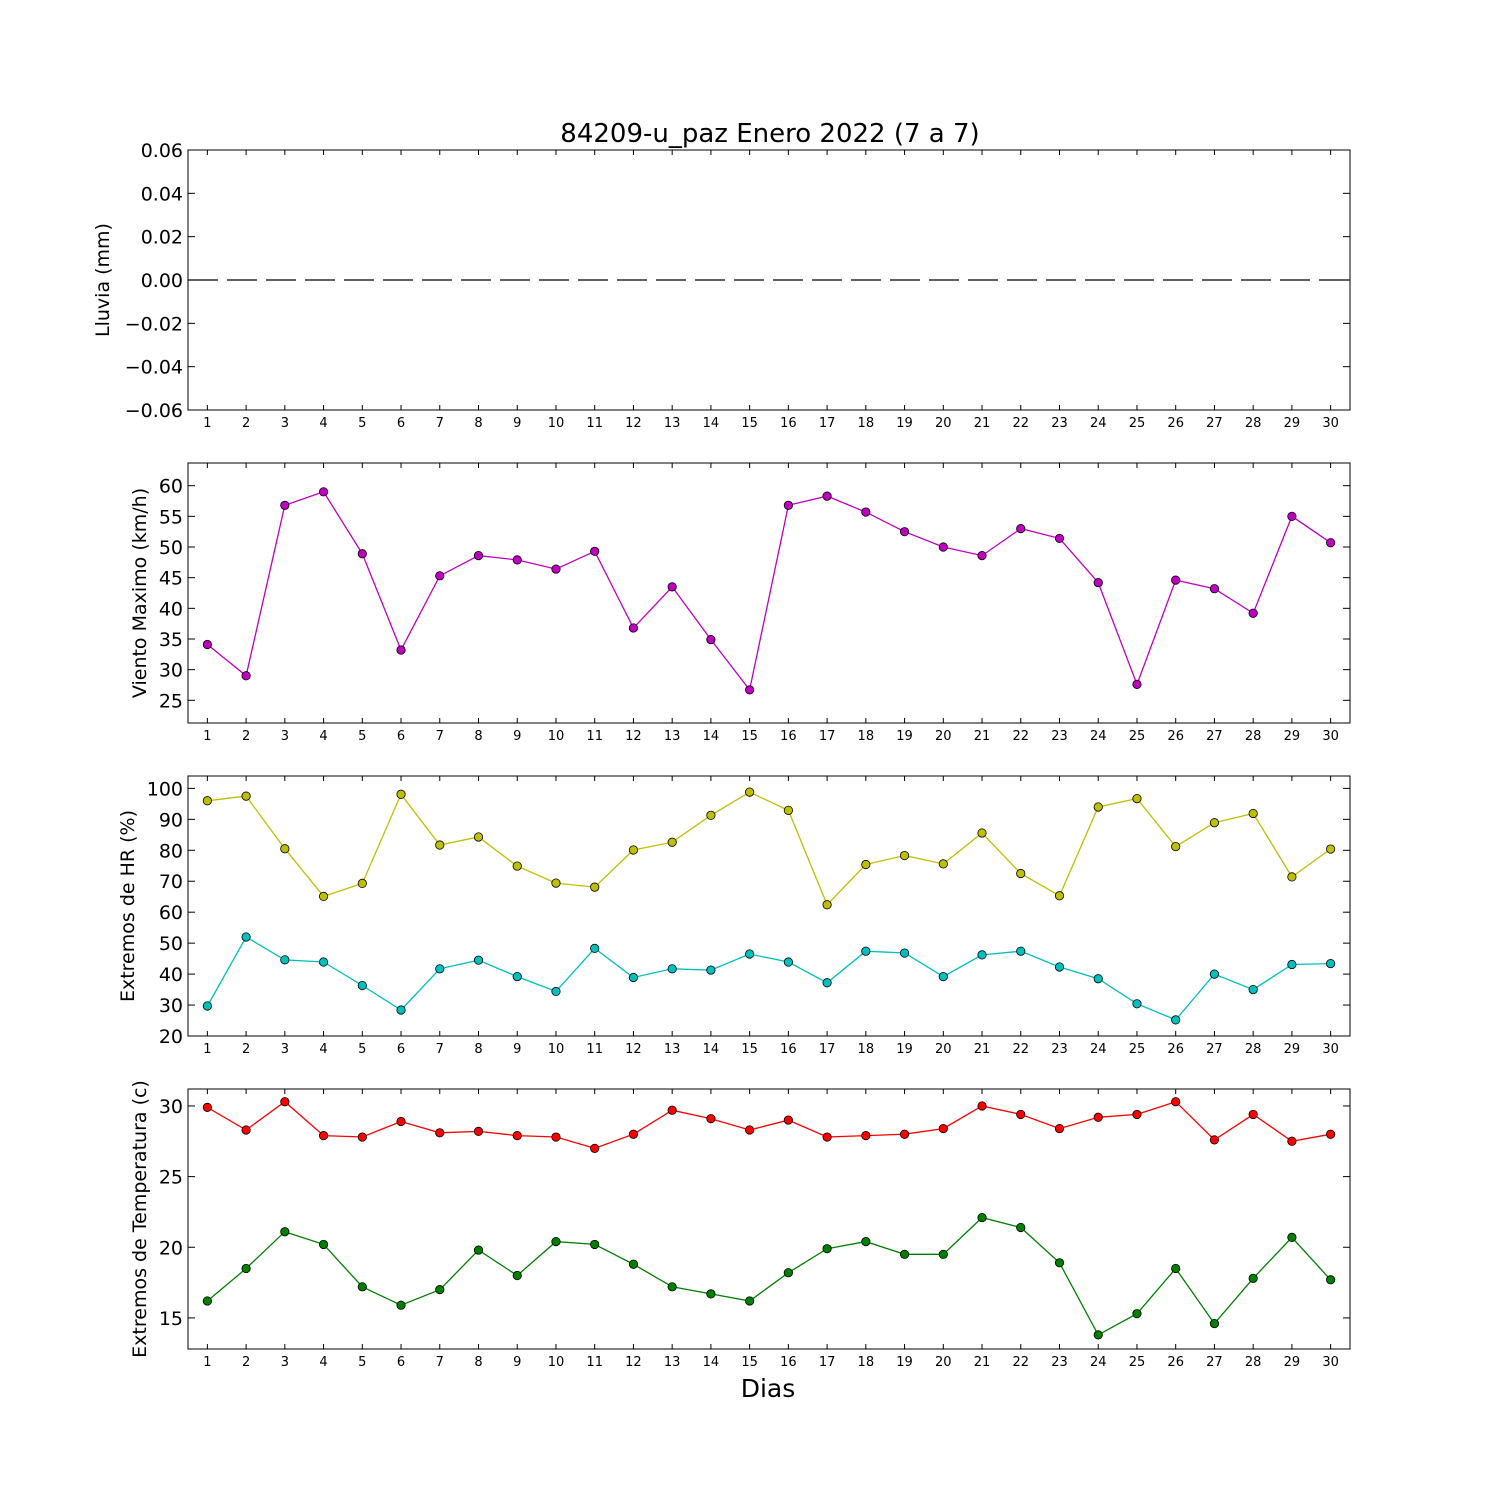  Describe the element at coordinates (594, 1362) in the screenshot. I see `x-tick-label: 11` at that location.